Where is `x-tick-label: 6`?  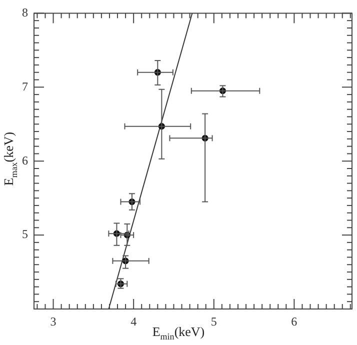
x-tick-label: 6 is located at coordinates (294, 321).